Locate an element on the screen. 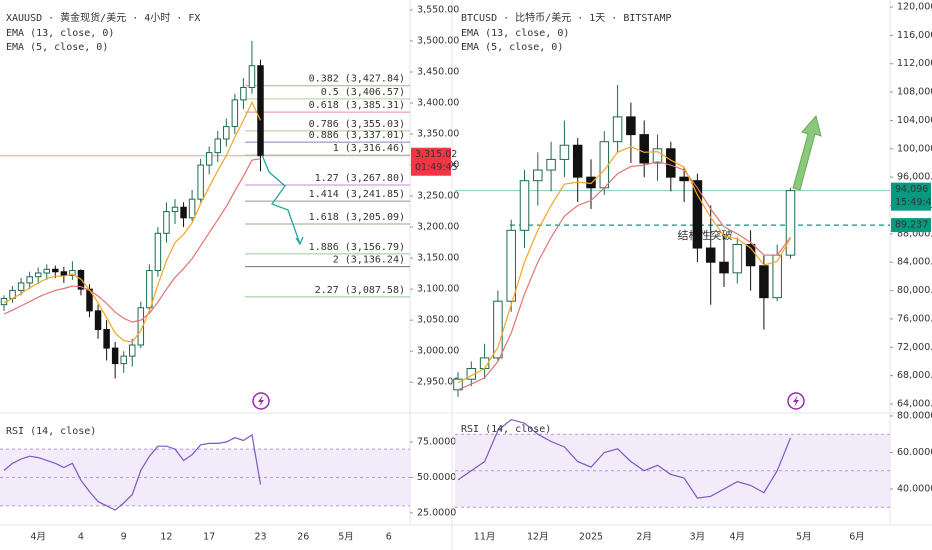  y-tick-label: 76,000.00 is located at coordinates (914, 318).